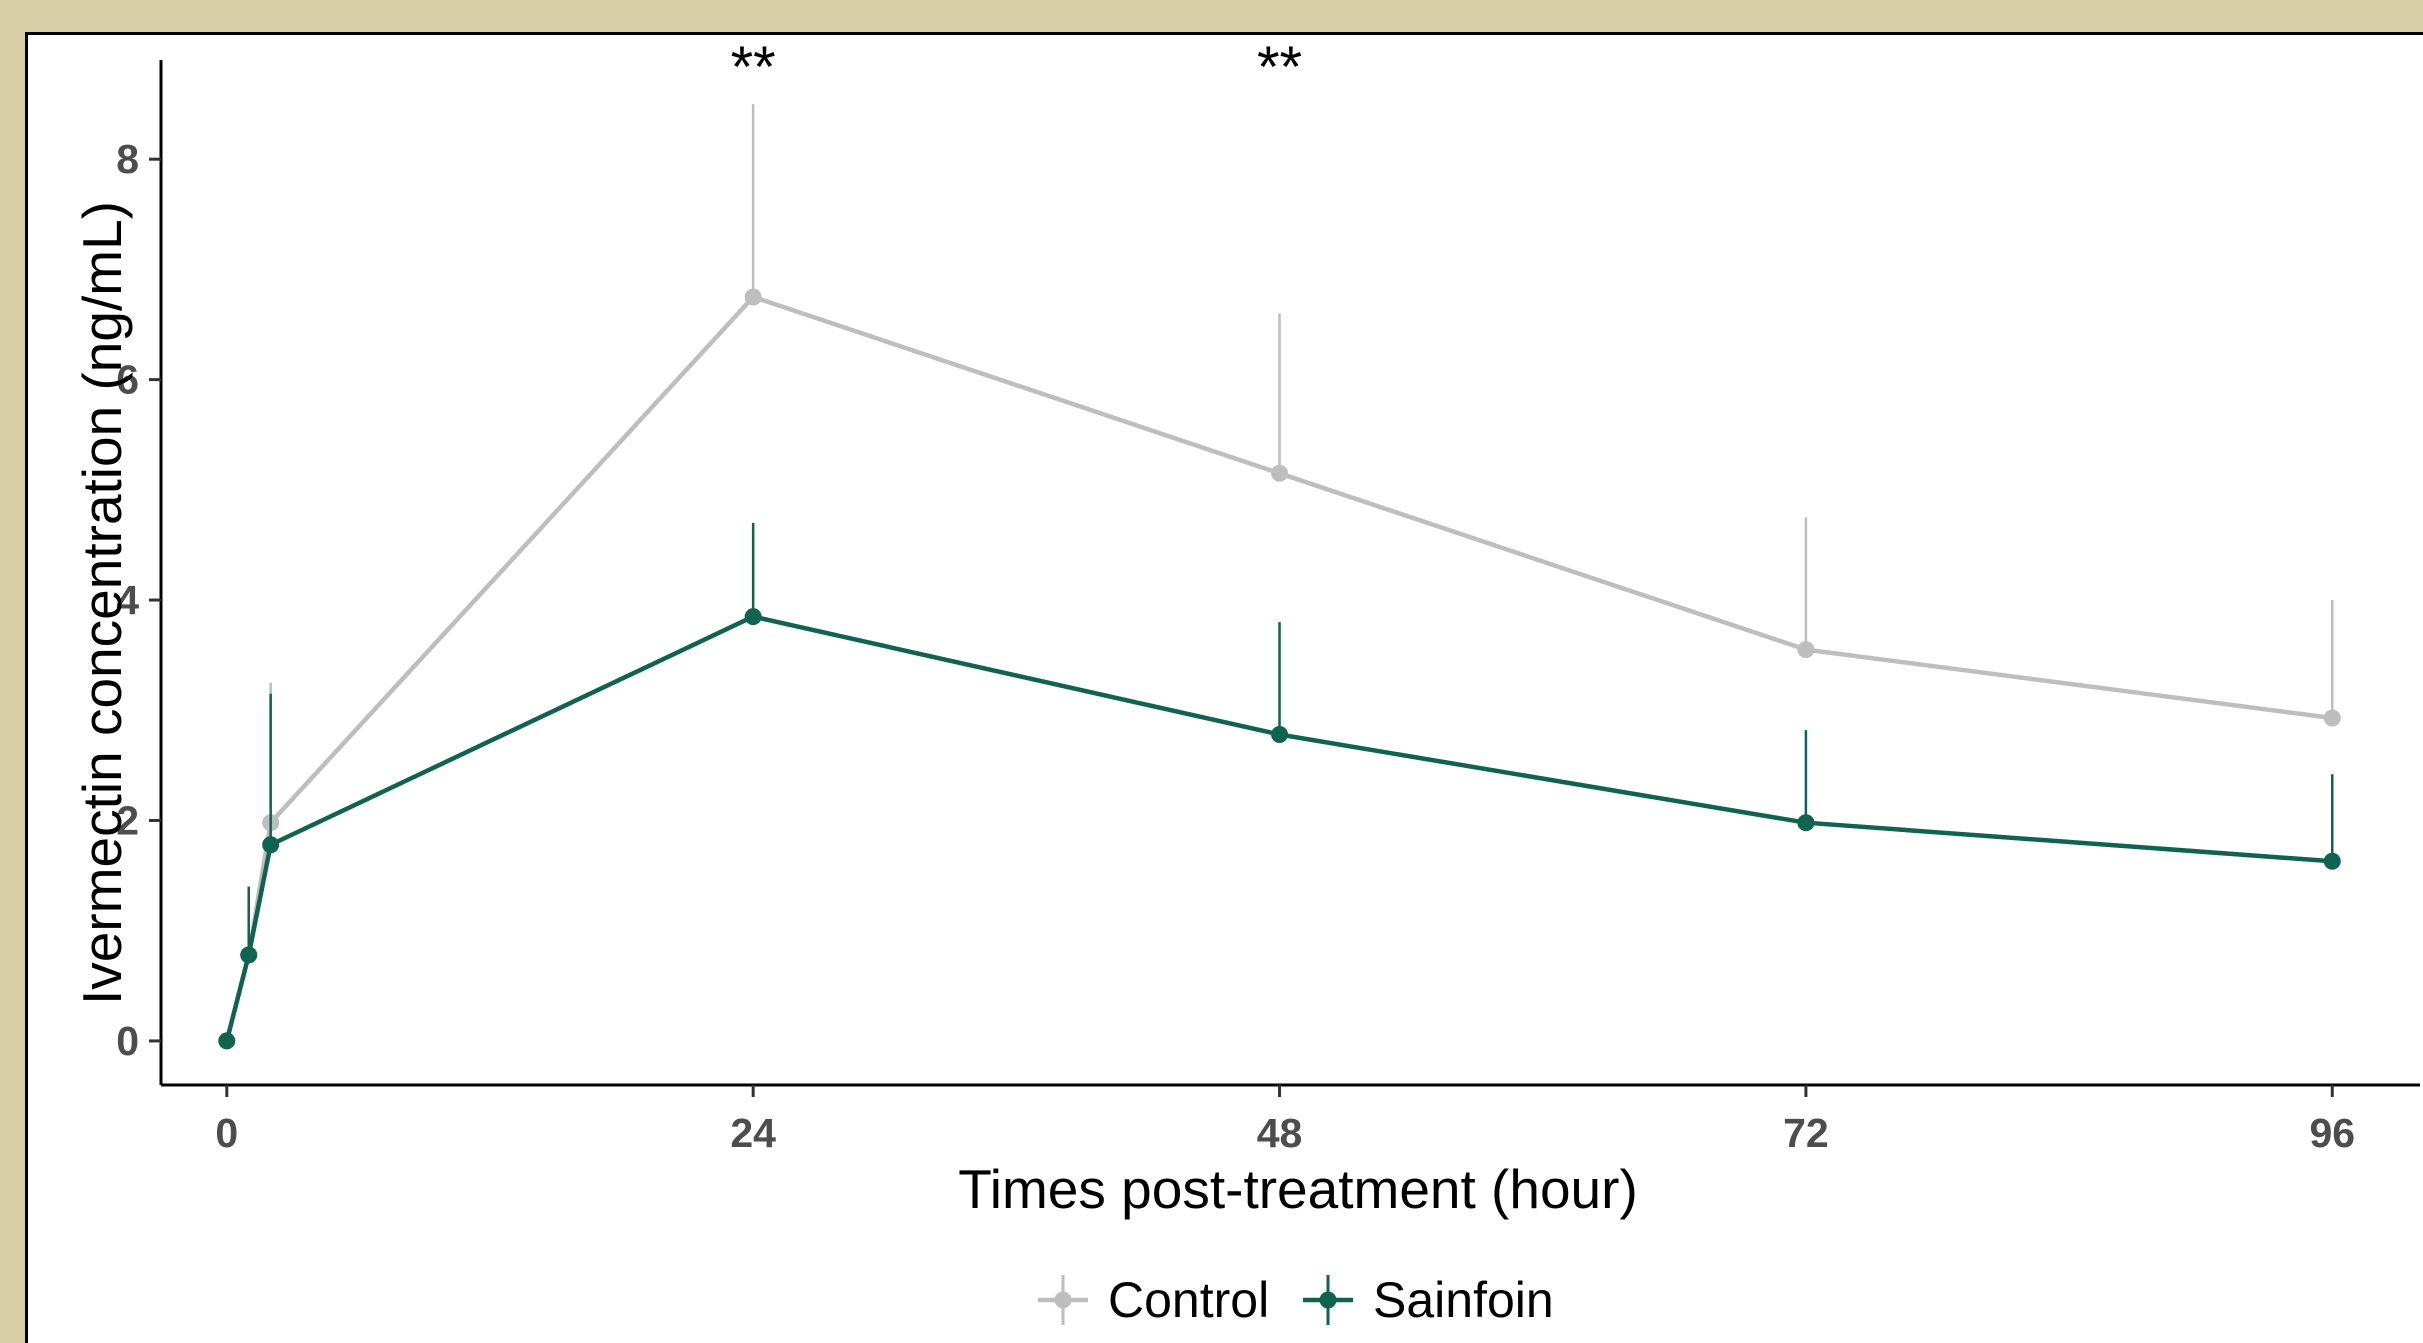  Describe the element at coordinates (127, 600) in the screenshot. I see `y-tick-label: 4` at that location.